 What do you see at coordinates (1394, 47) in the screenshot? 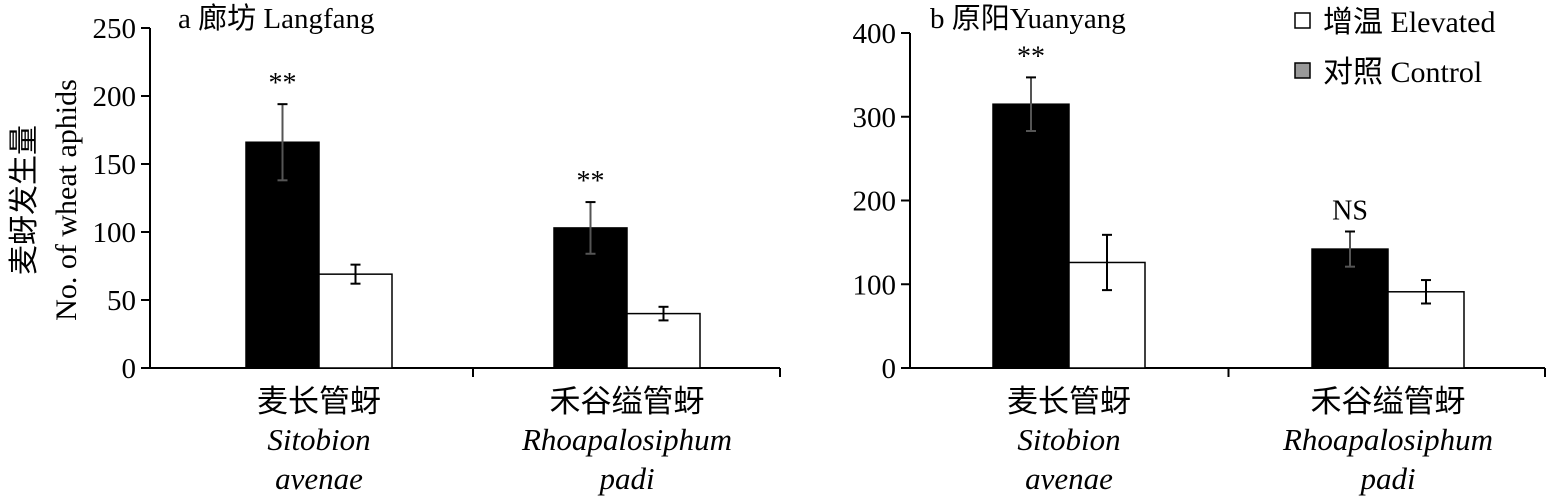
I see `legend: 增温 Elevated 对照 Control` at bounding box center [1394, 47].